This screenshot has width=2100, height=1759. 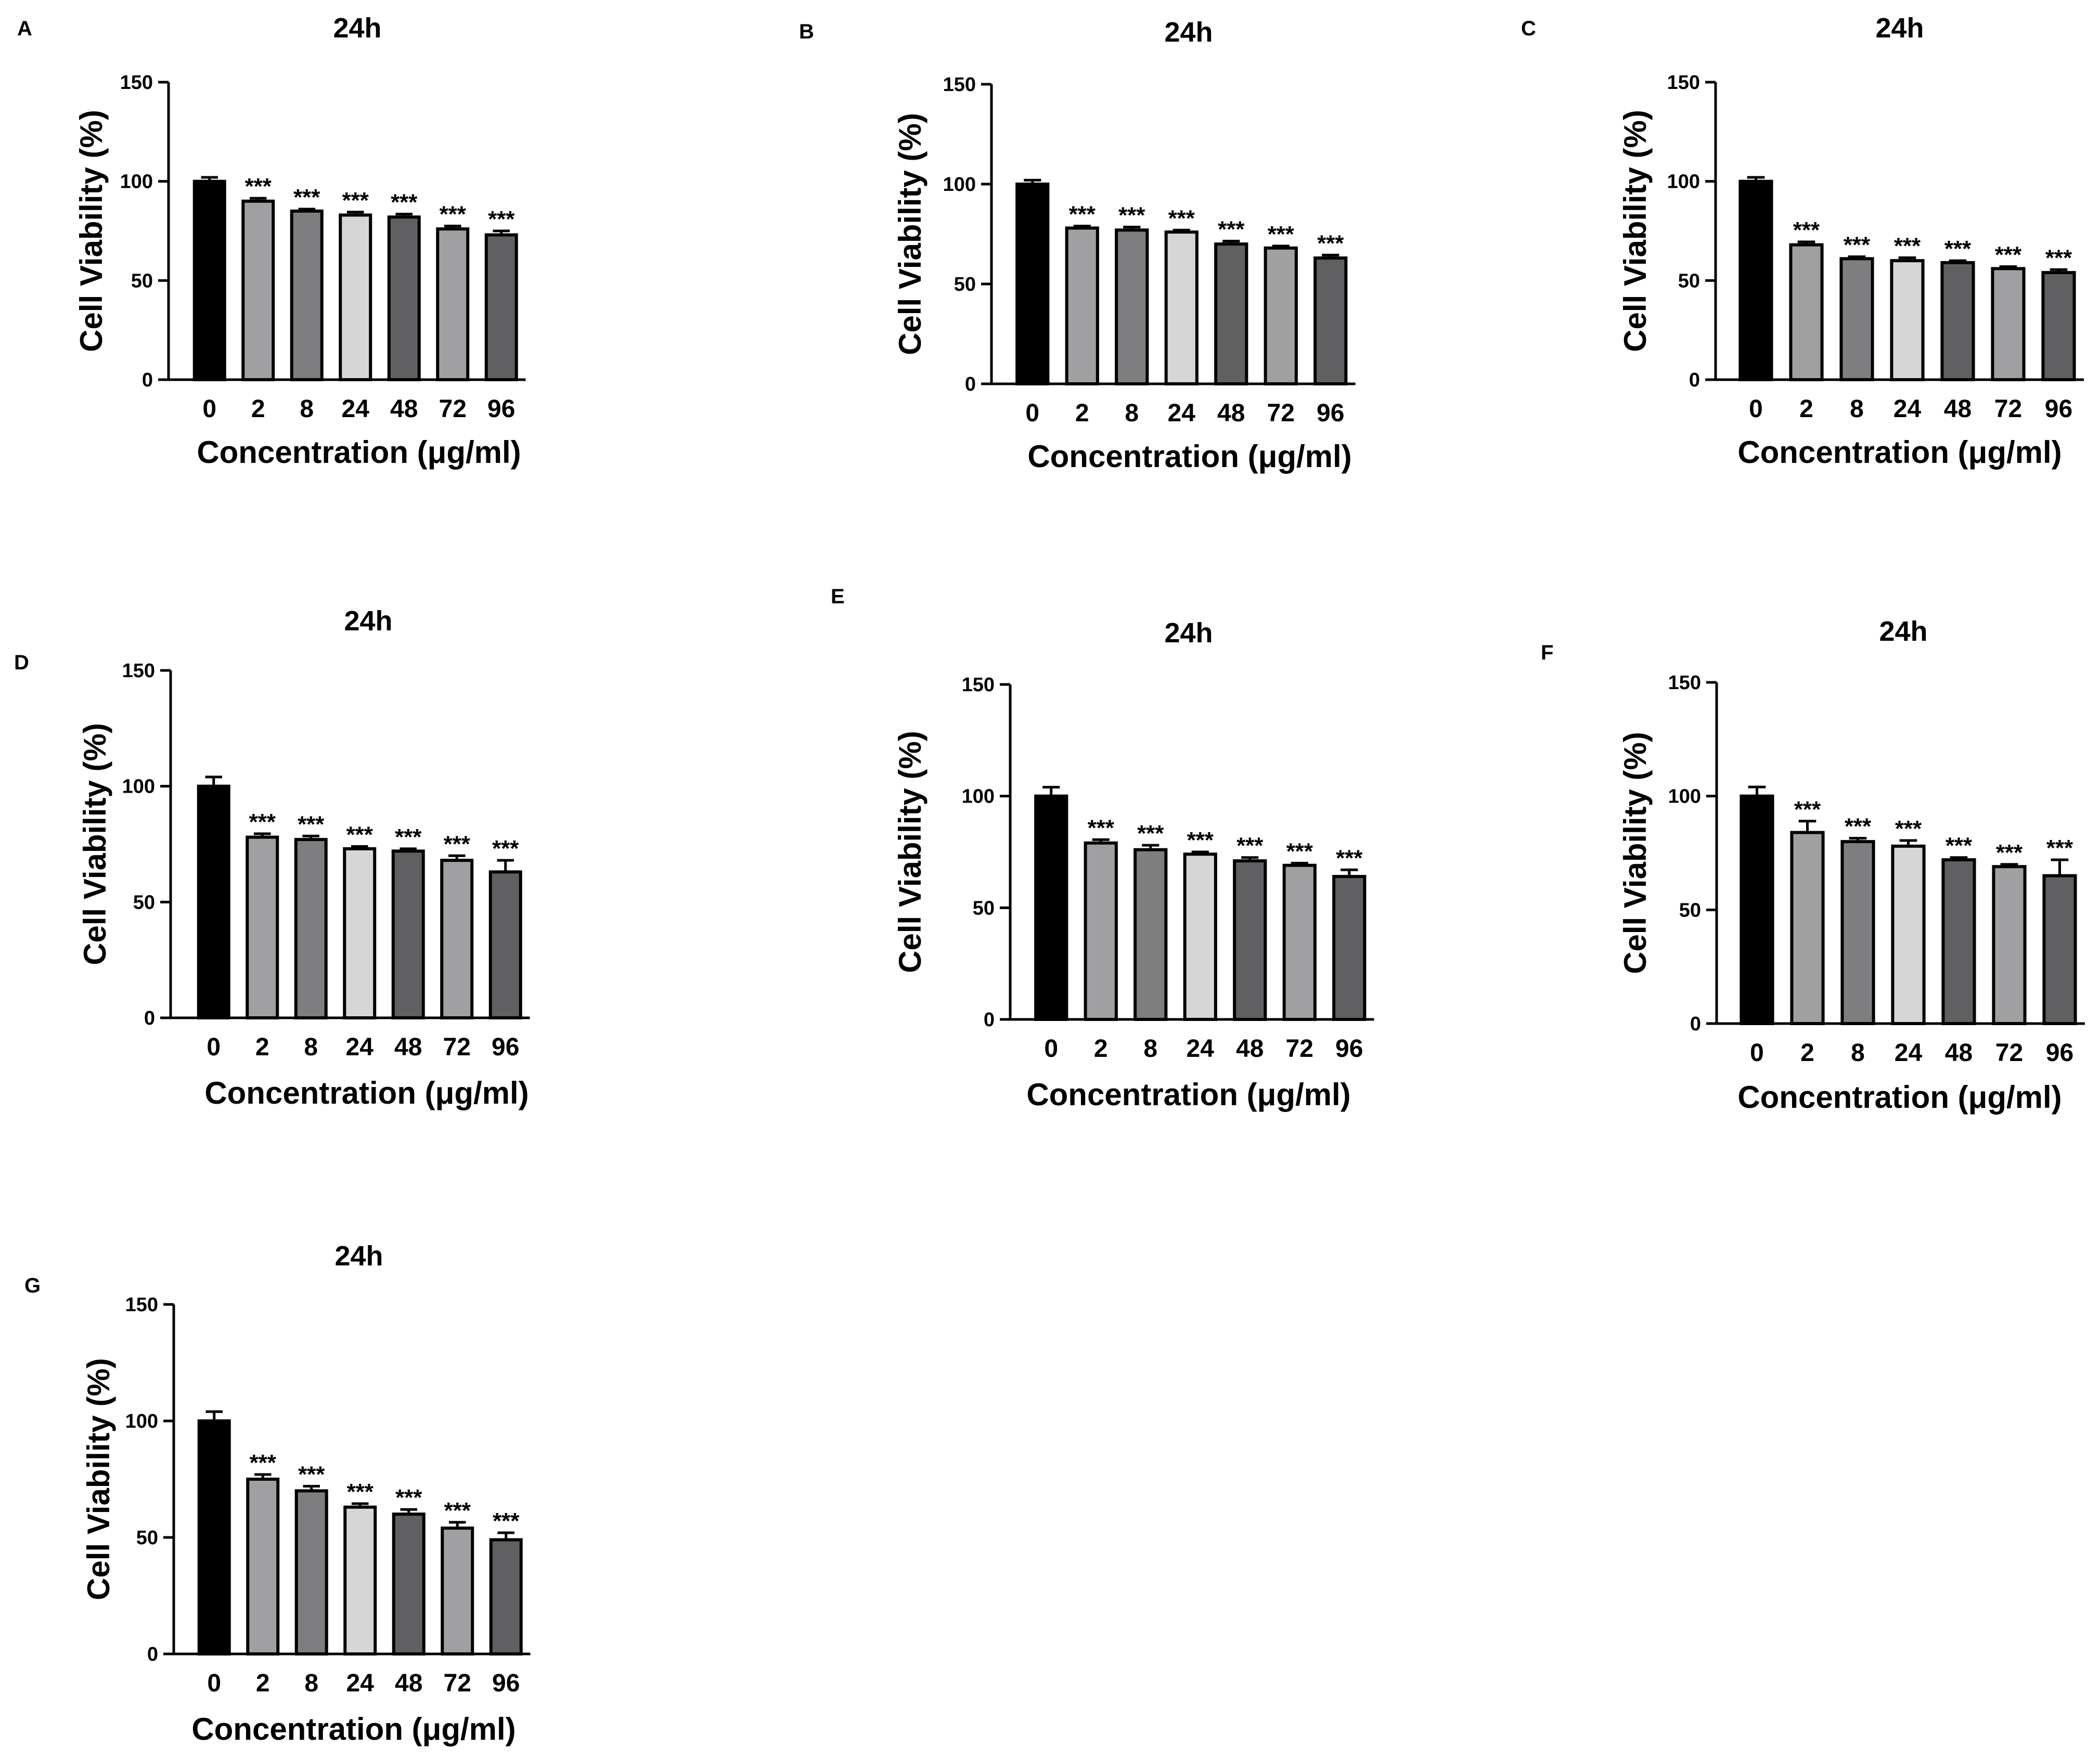 What do you see at coordinates (838, 596) in the screenshot?
I see `panel-letter: E` at bounding box center [838, 596].